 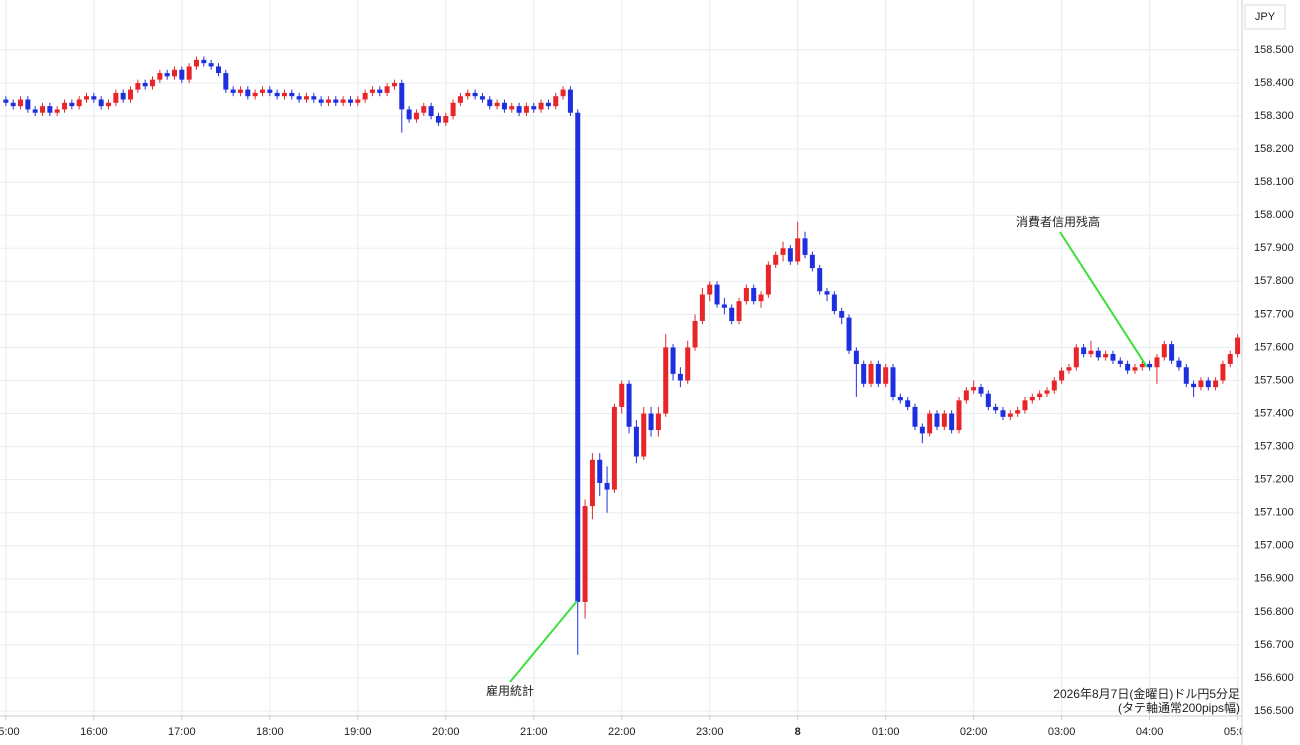 What do you see at coordinates (1274, 380) in the screenshot?
I see `y-tick-label: 157.500` at bounding box center [1274, 380].